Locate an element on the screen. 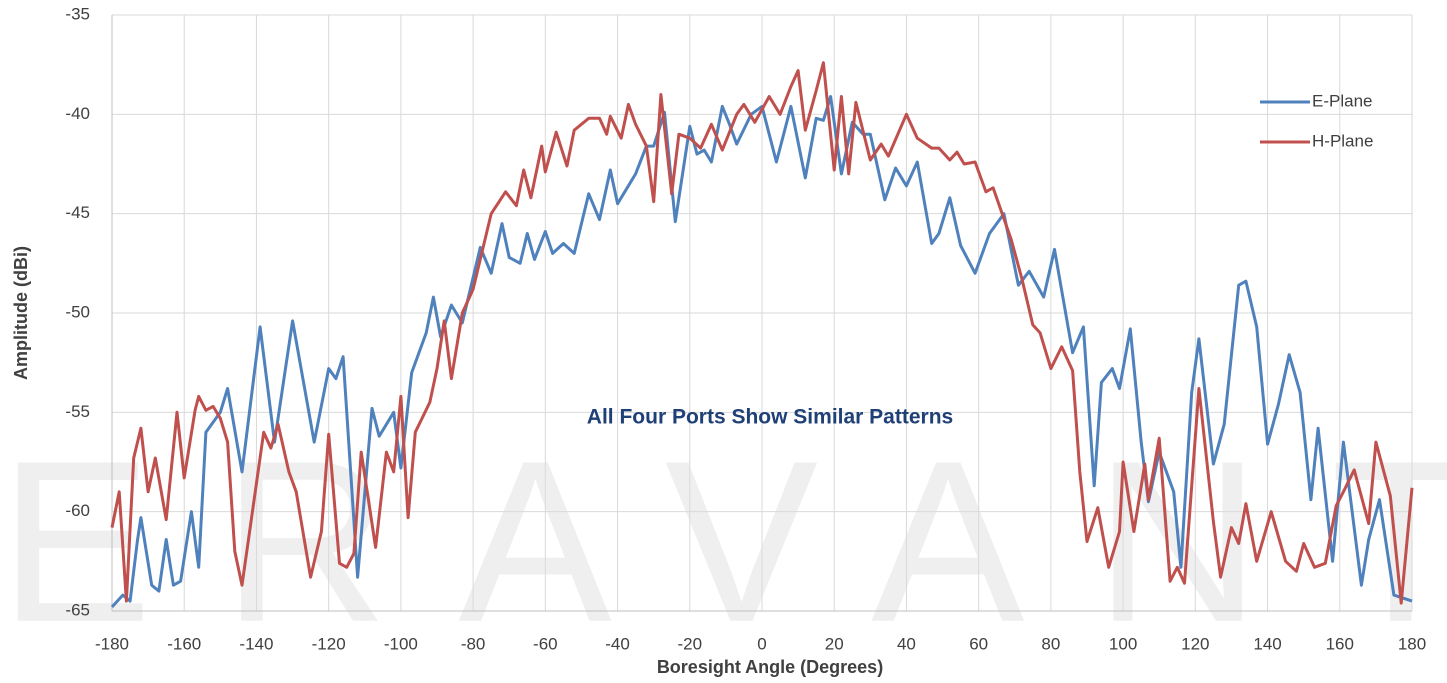 The image size is (1447, 683). x-tick-label: -140 is located at coordinates (256, 643).